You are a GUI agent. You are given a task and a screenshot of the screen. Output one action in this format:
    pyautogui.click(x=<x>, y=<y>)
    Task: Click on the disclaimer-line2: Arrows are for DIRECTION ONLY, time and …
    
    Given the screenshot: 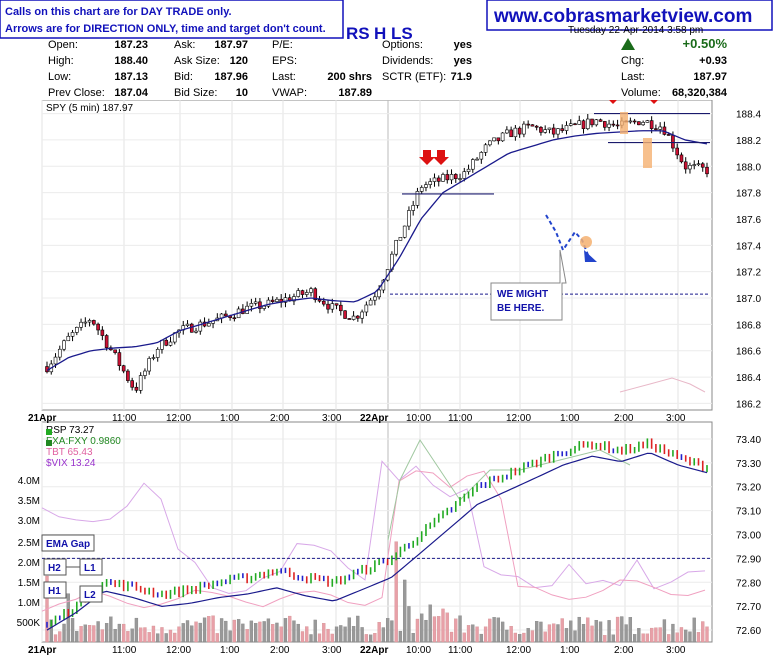 What is the action you would take?
    pyautogui.click(x=165, y=29)
    